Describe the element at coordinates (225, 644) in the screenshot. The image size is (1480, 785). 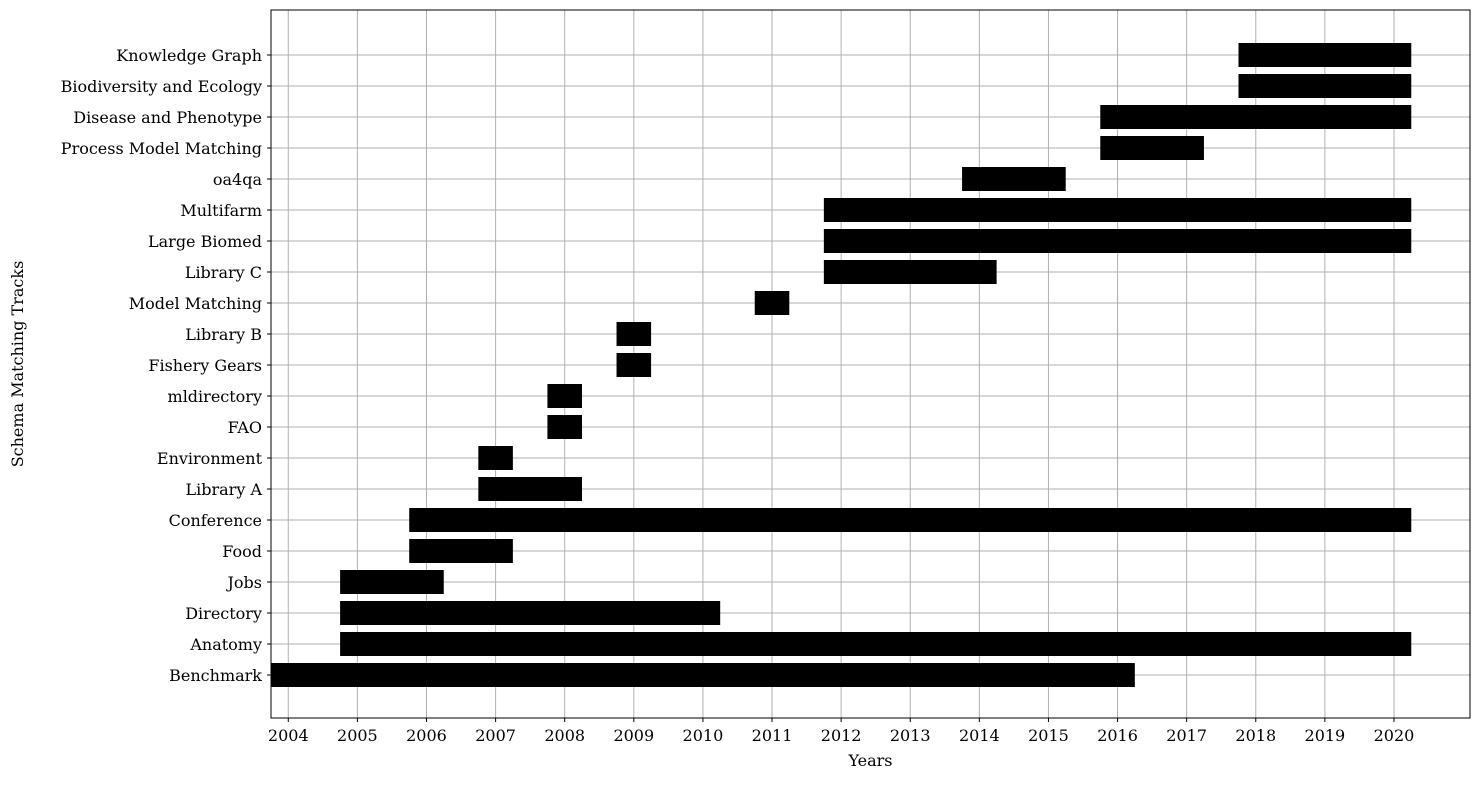
I see `y-tick-label: Anatomy` at that location.